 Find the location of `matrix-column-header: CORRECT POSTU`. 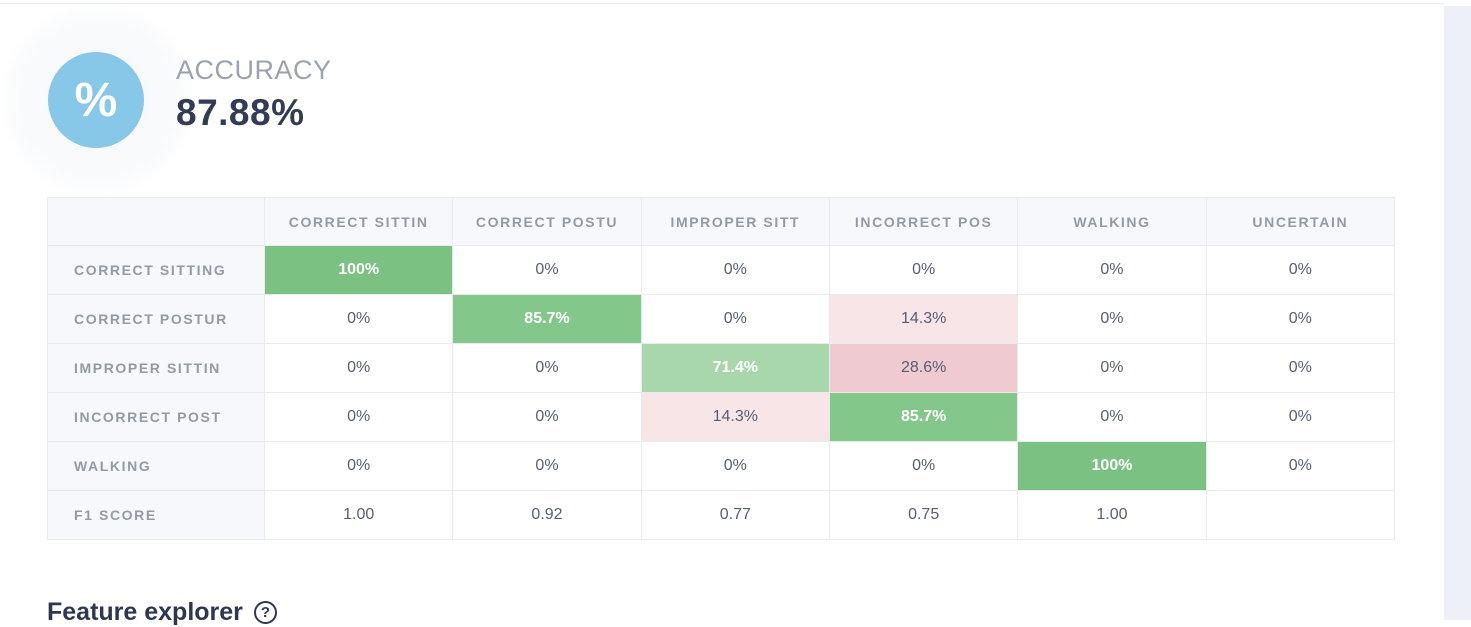

matrix-column-header: CORRECT POSTU is located at coordinates (547, 221).